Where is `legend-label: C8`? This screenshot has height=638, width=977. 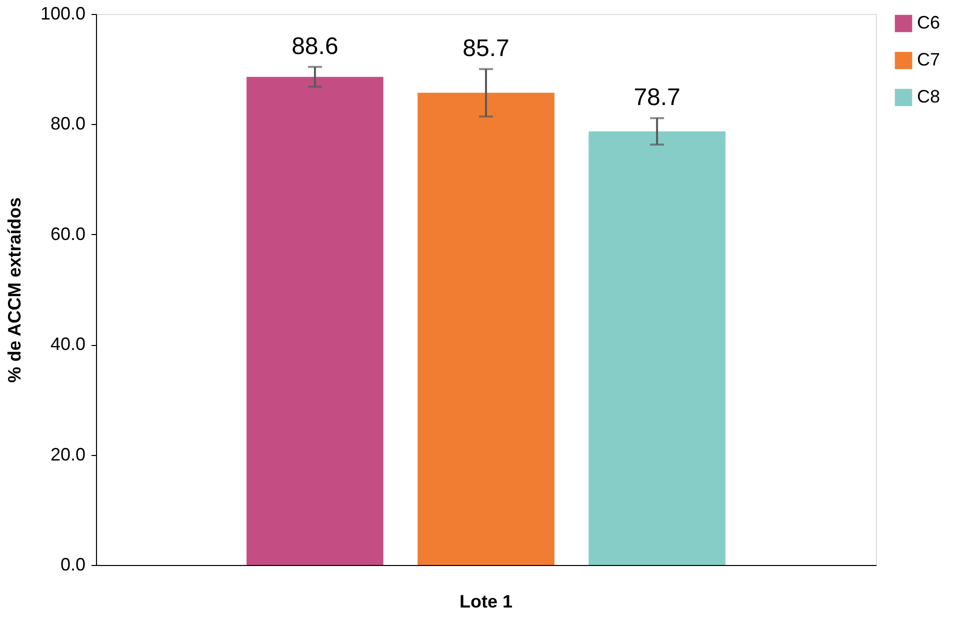 legend-label: C8 is located at coordinates (928, 96).